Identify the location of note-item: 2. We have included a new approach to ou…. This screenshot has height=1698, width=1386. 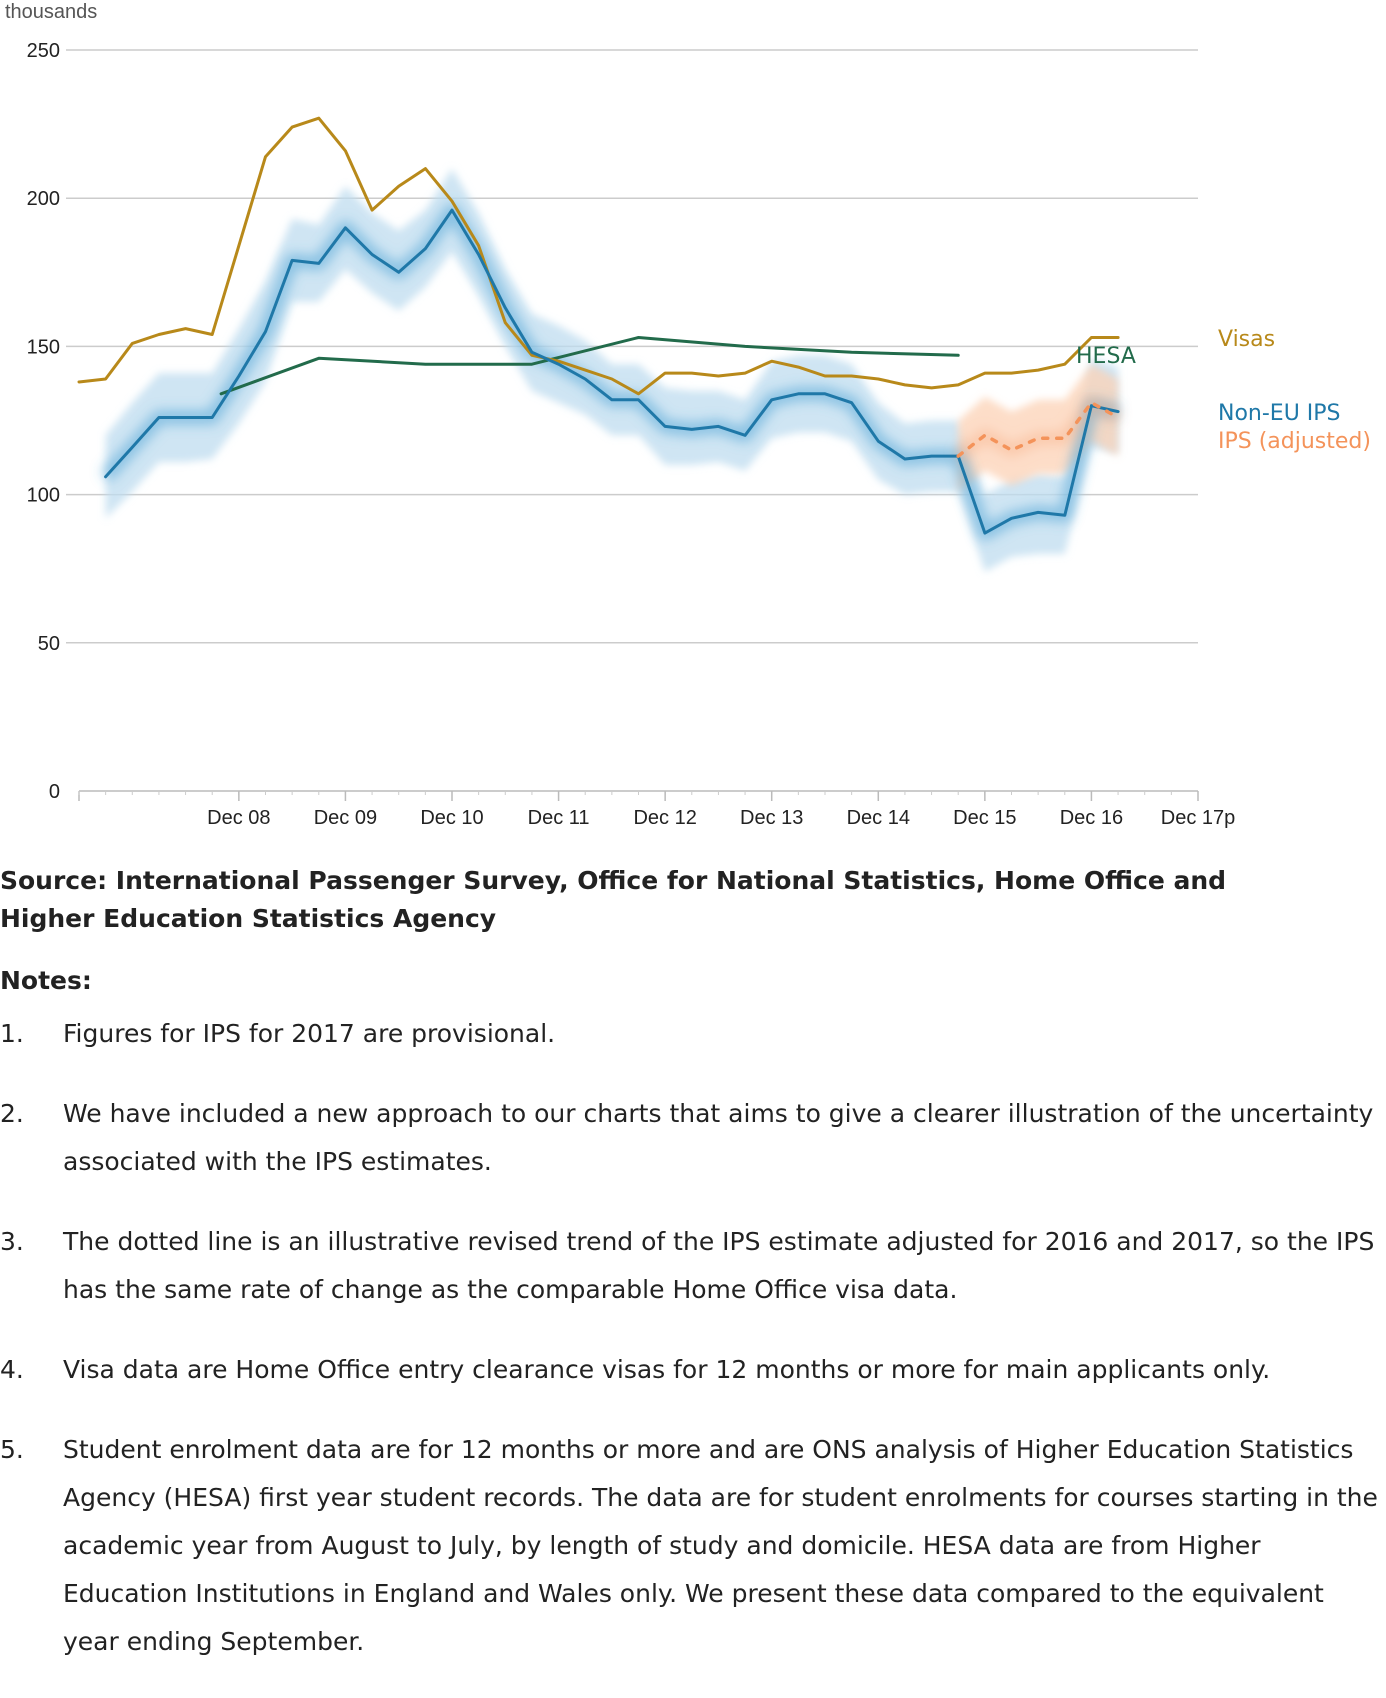
(693, 1138).